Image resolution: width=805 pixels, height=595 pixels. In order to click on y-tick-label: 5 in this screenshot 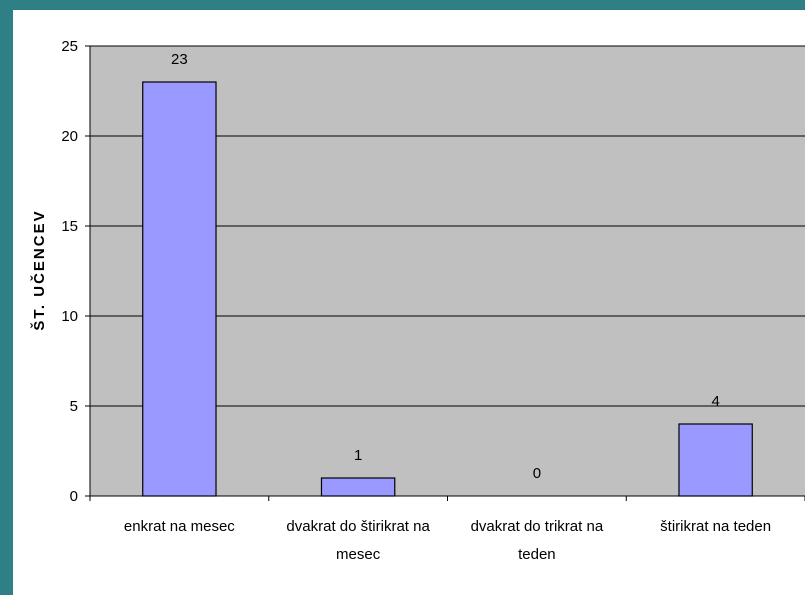, I will do `click(74, 406)`.